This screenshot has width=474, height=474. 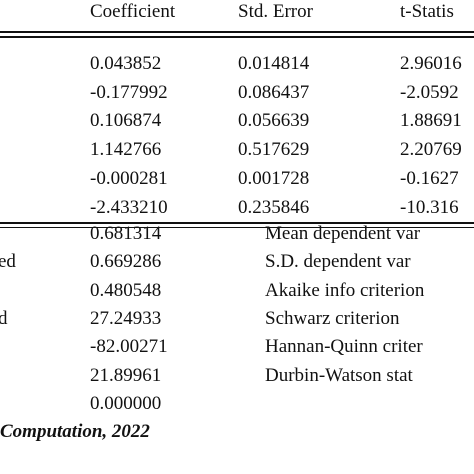 What do you see at coordinates (344, 347) in the screenshot?
I see `stat-label: Hannan-Quinn criter` at bounding box center [344, 347].